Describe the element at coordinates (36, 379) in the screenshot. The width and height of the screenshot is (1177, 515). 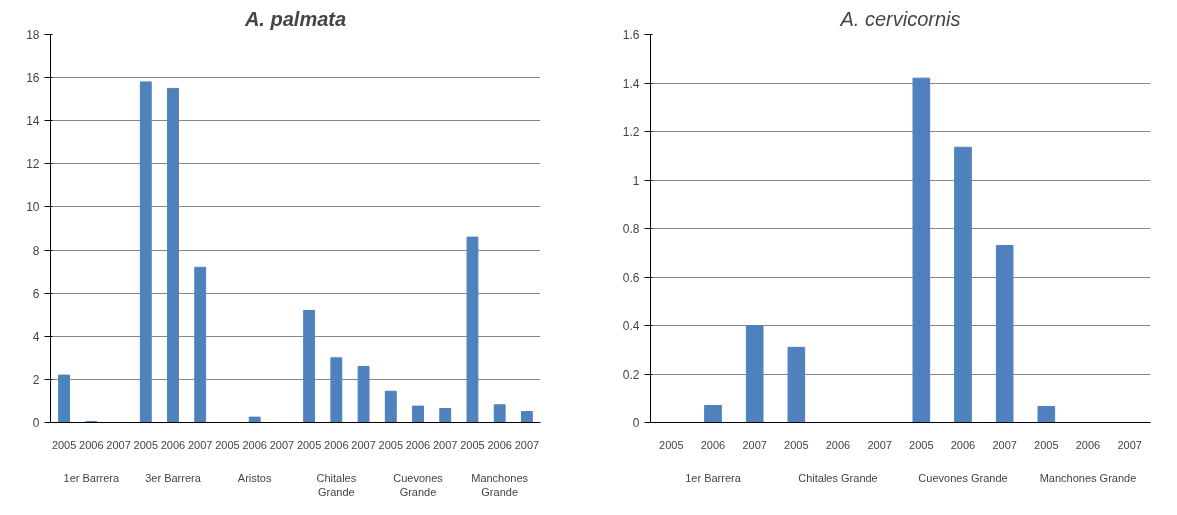
I see `y-tick-label: 2` at that location.